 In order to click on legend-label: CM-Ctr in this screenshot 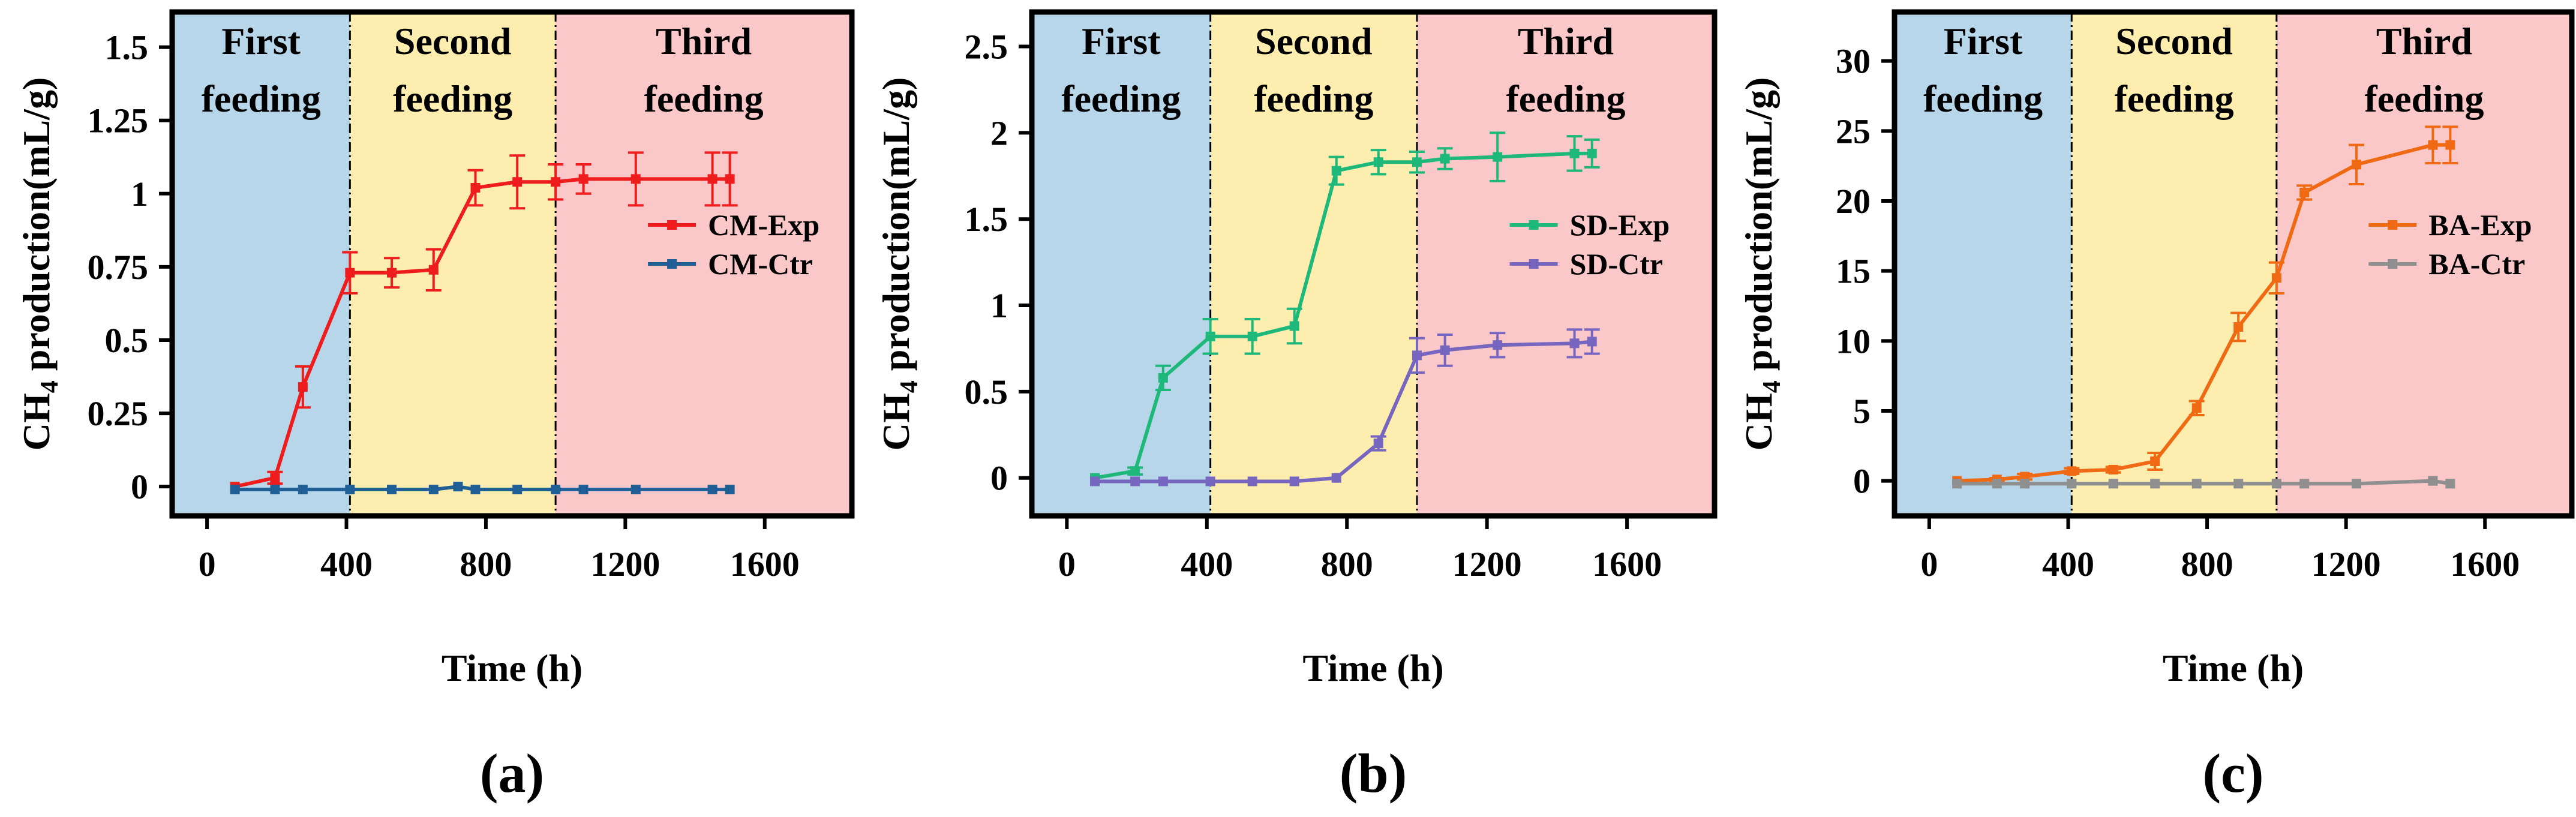, I will do `click(761, 264)`.